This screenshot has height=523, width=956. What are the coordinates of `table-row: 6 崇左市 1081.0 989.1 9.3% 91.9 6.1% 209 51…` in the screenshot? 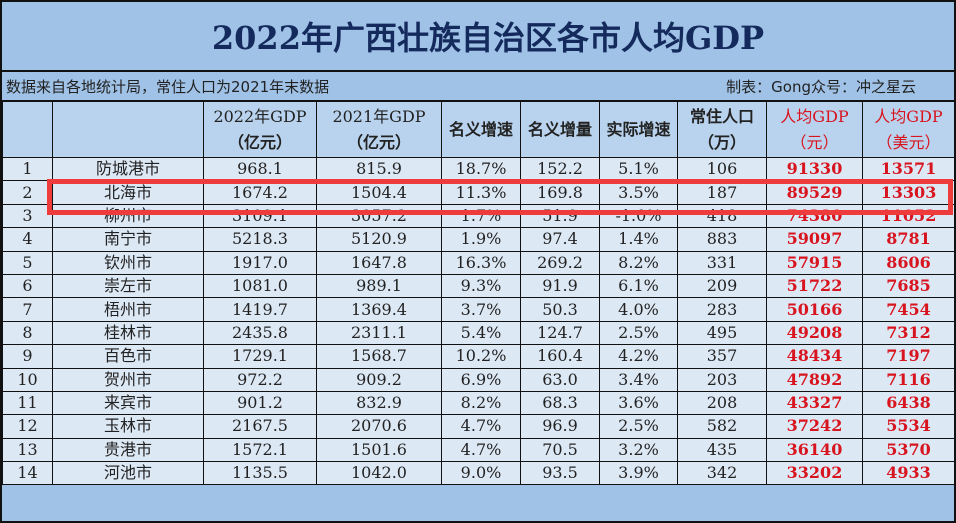 It's located at (478, 286).